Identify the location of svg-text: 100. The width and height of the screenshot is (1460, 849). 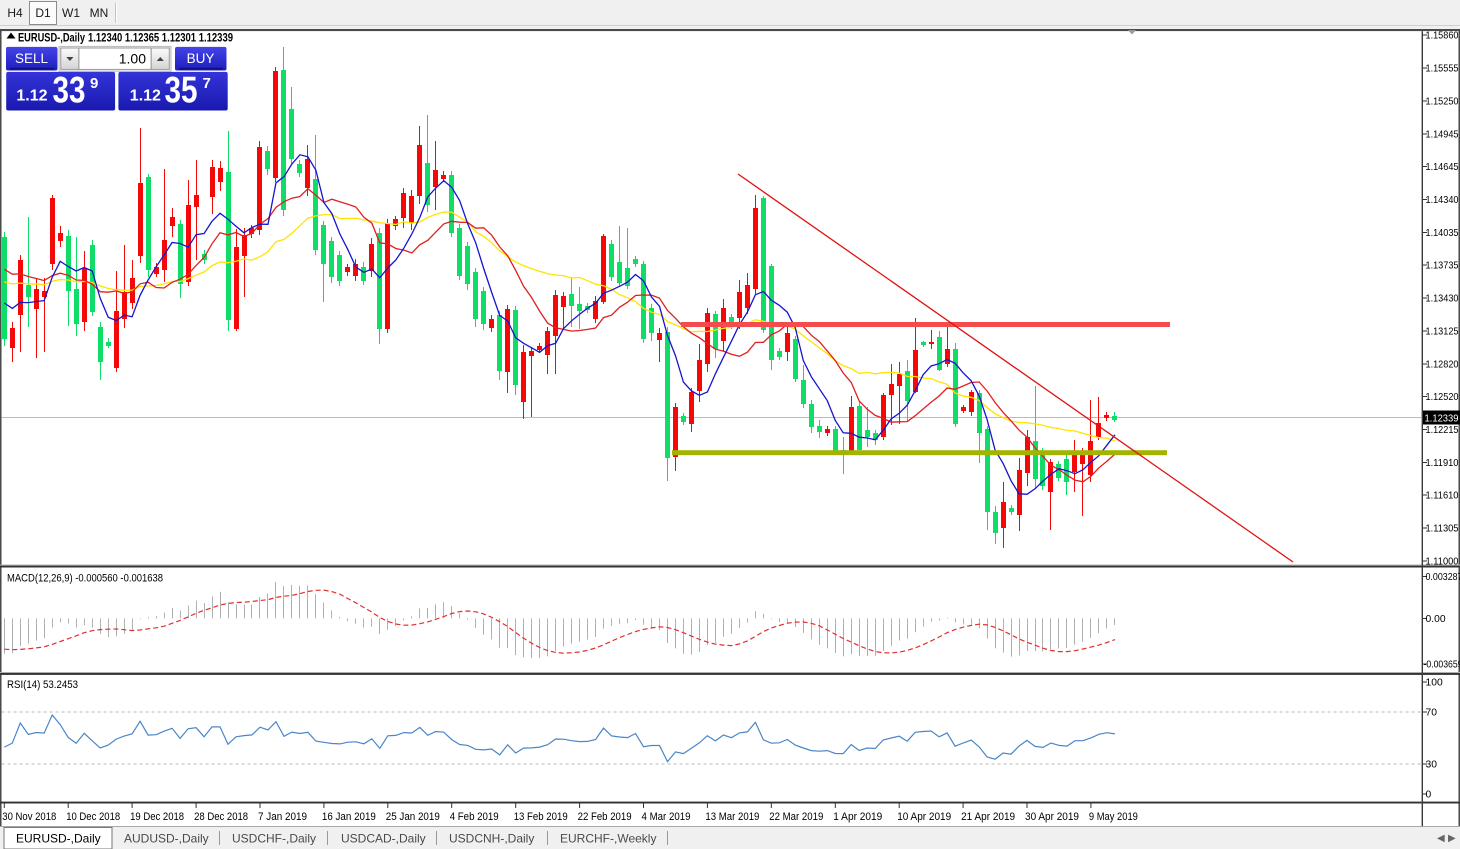
(1434, 683).